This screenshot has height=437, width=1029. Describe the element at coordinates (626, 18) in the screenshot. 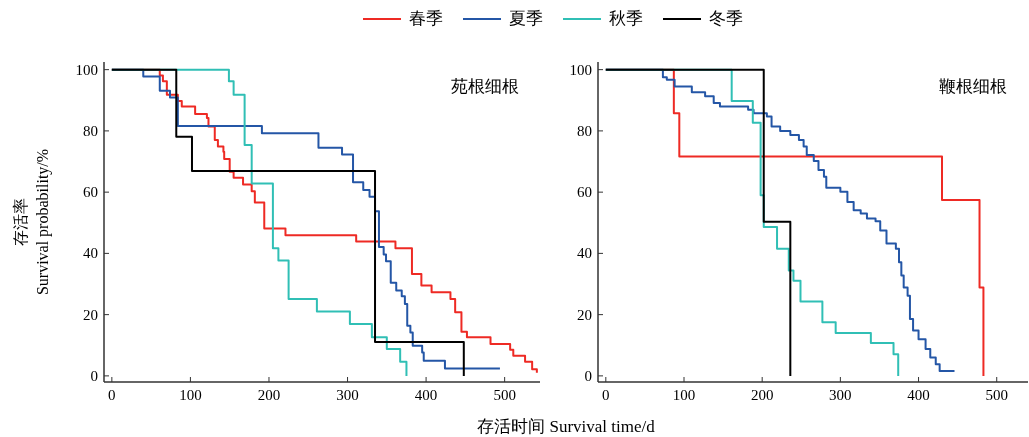

I see `legend-label: 秋季` at that location.